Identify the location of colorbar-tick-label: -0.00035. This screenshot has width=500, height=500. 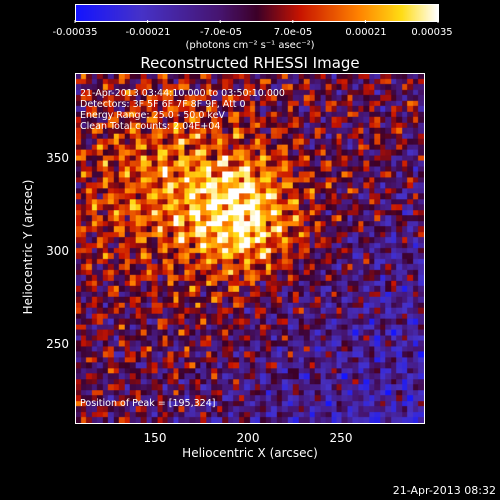
(75, 32).